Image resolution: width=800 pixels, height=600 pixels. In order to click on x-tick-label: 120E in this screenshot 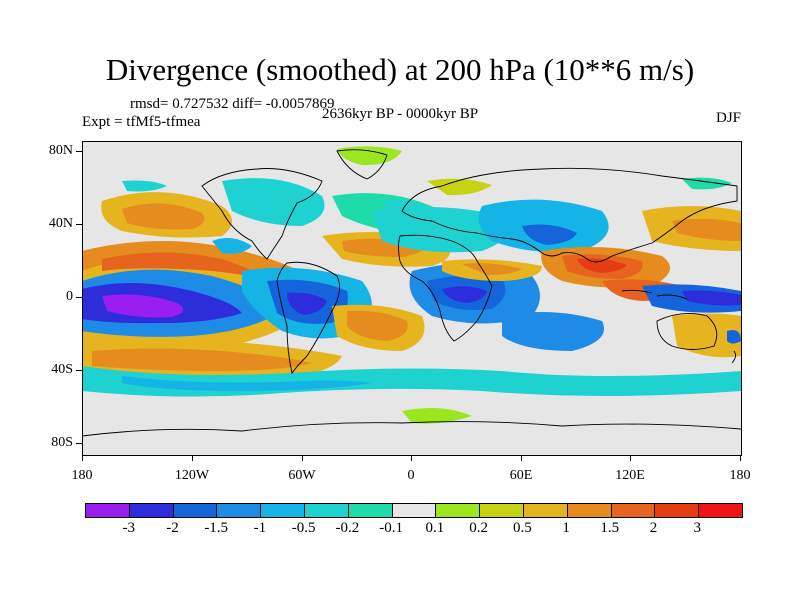, I will do `click(630, 475)`.